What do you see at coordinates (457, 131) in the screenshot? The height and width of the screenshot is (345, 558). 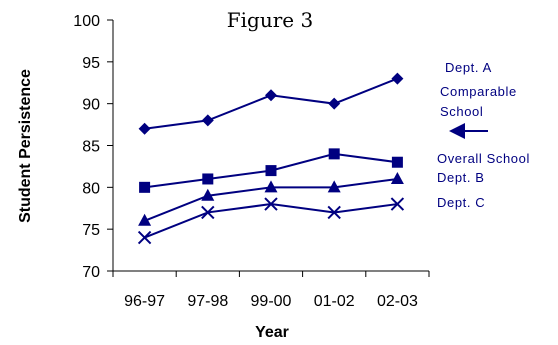 I see `annotation-arrow-head` at bounding box center [457, 131].